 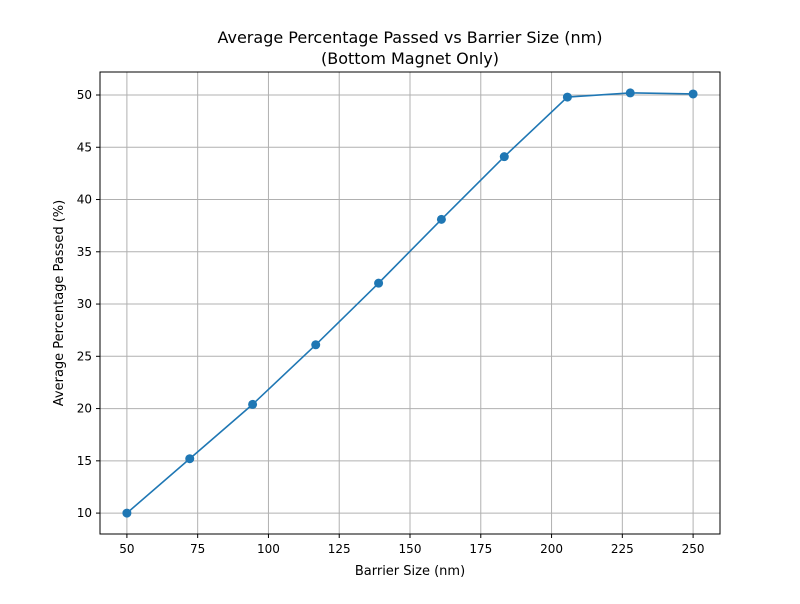 What do you see at coordinates (84, 461) in the screenshot?
I see `y-tick-label: 15` at bounding box center [84, 461].